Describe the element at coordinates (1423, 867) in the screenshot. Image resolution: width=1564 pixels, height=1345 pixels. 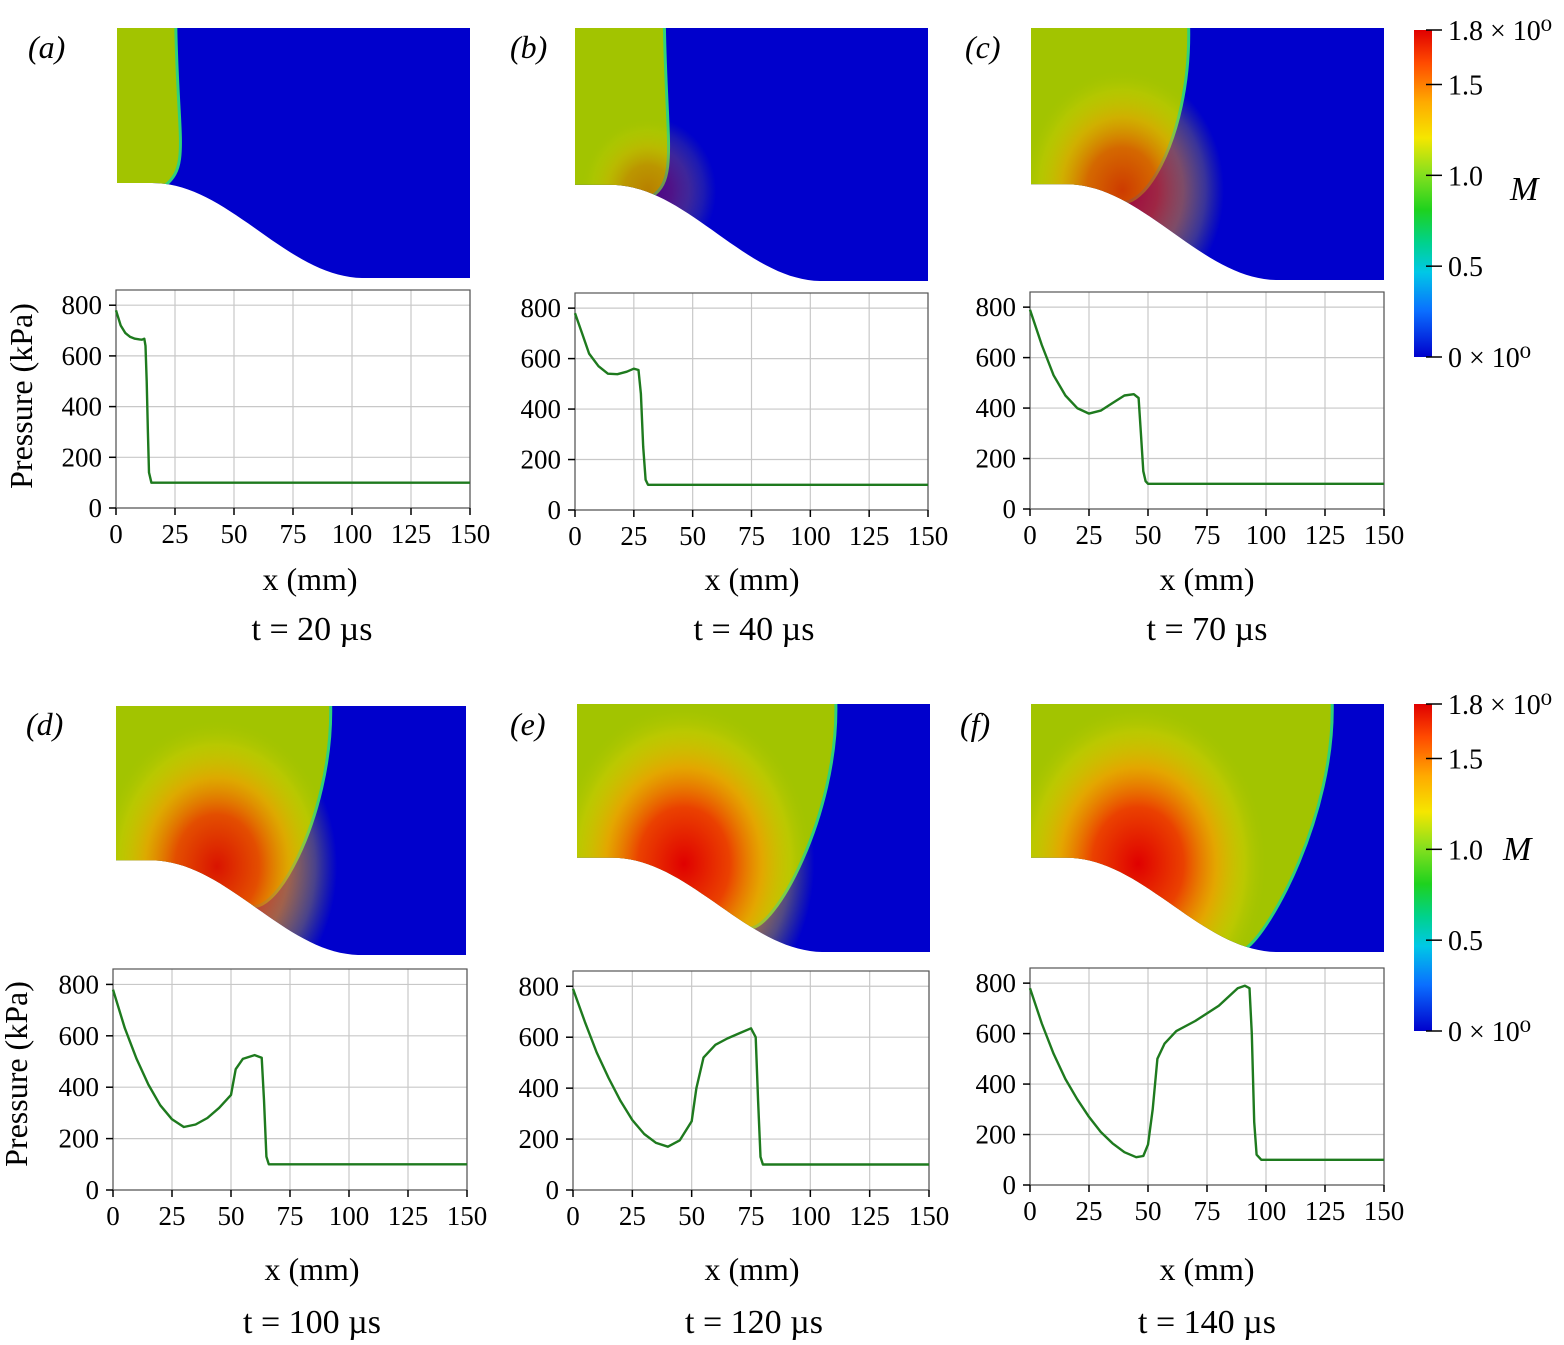
I see `colorbar-gradient` at that location.